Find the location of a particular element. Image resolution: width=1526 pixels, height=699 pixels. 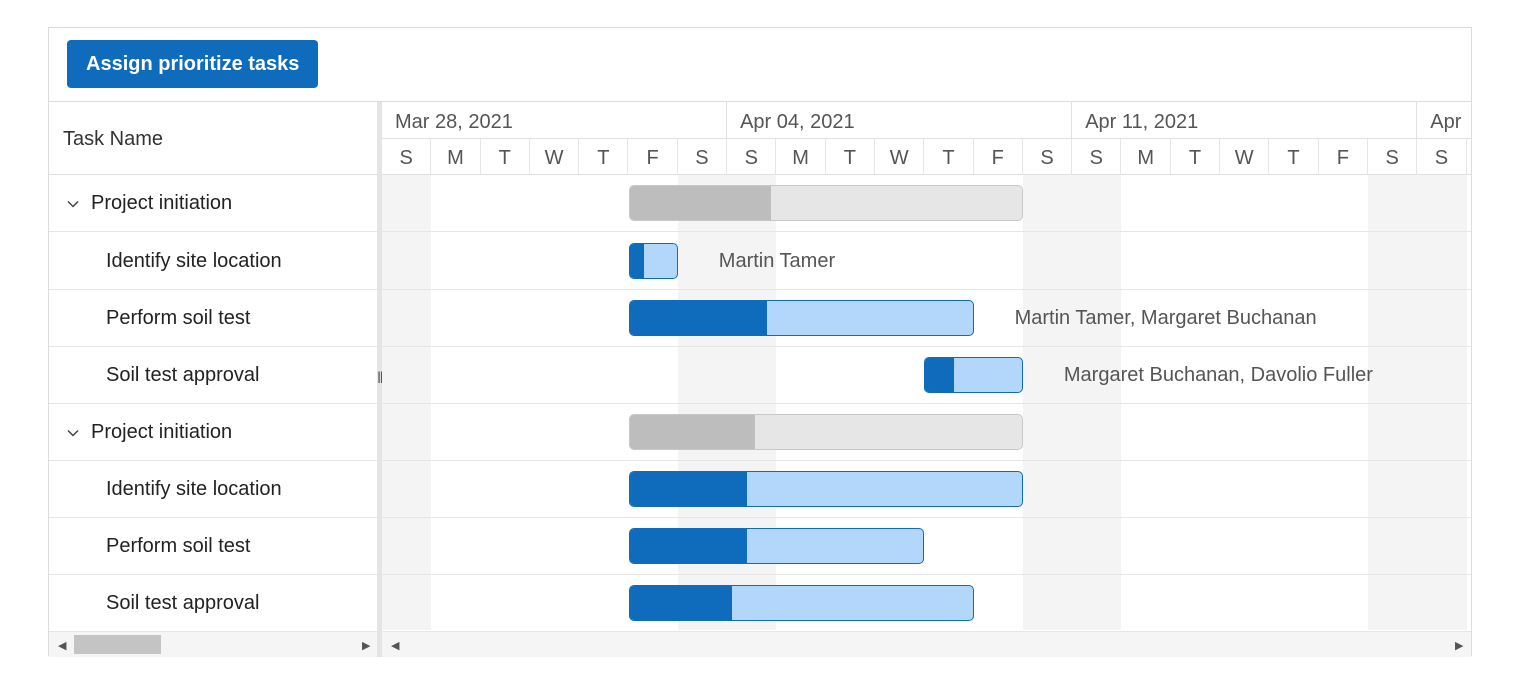

timeline-week-header: Mar 28, 2021 Apr 04, 2021 Apr 11, 2021 Apr is located at coordinates (926, 120).